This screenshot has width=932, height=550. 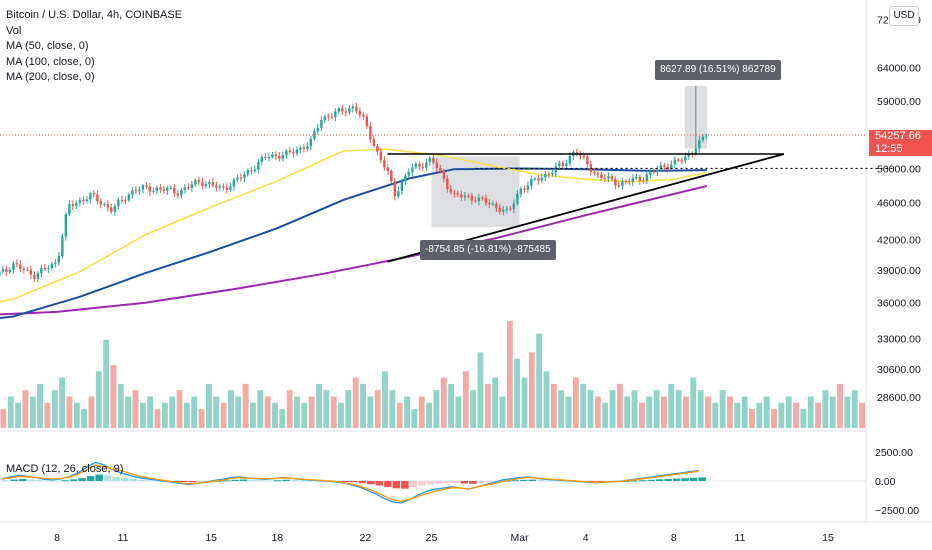 I want to click on ma100-legend: MA (100, close, 0), so click(x=50, y=61).